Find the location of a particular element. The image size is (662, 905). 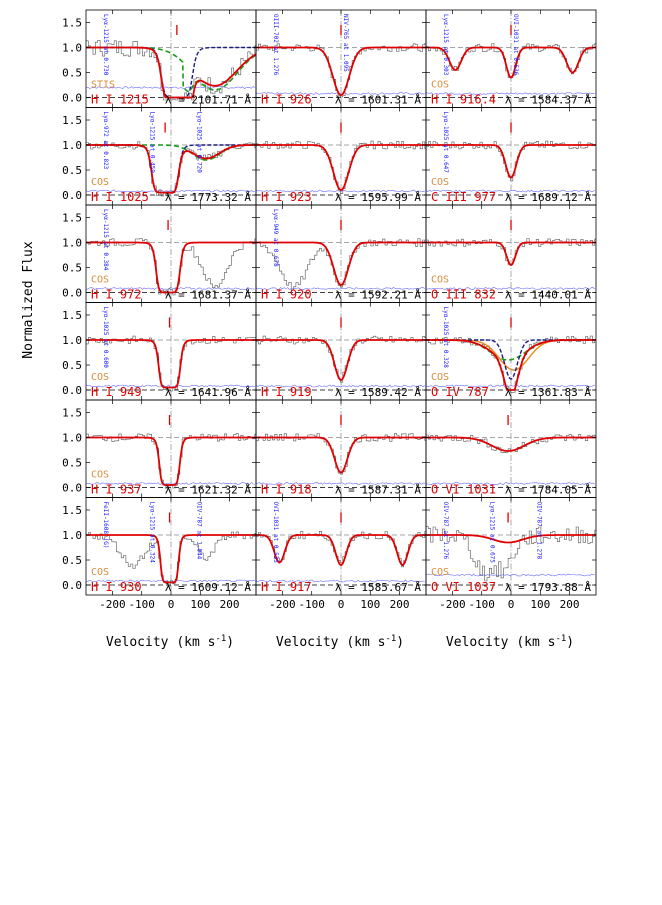

ion-label: O VI 1037 is located at coordinates (463, 587).